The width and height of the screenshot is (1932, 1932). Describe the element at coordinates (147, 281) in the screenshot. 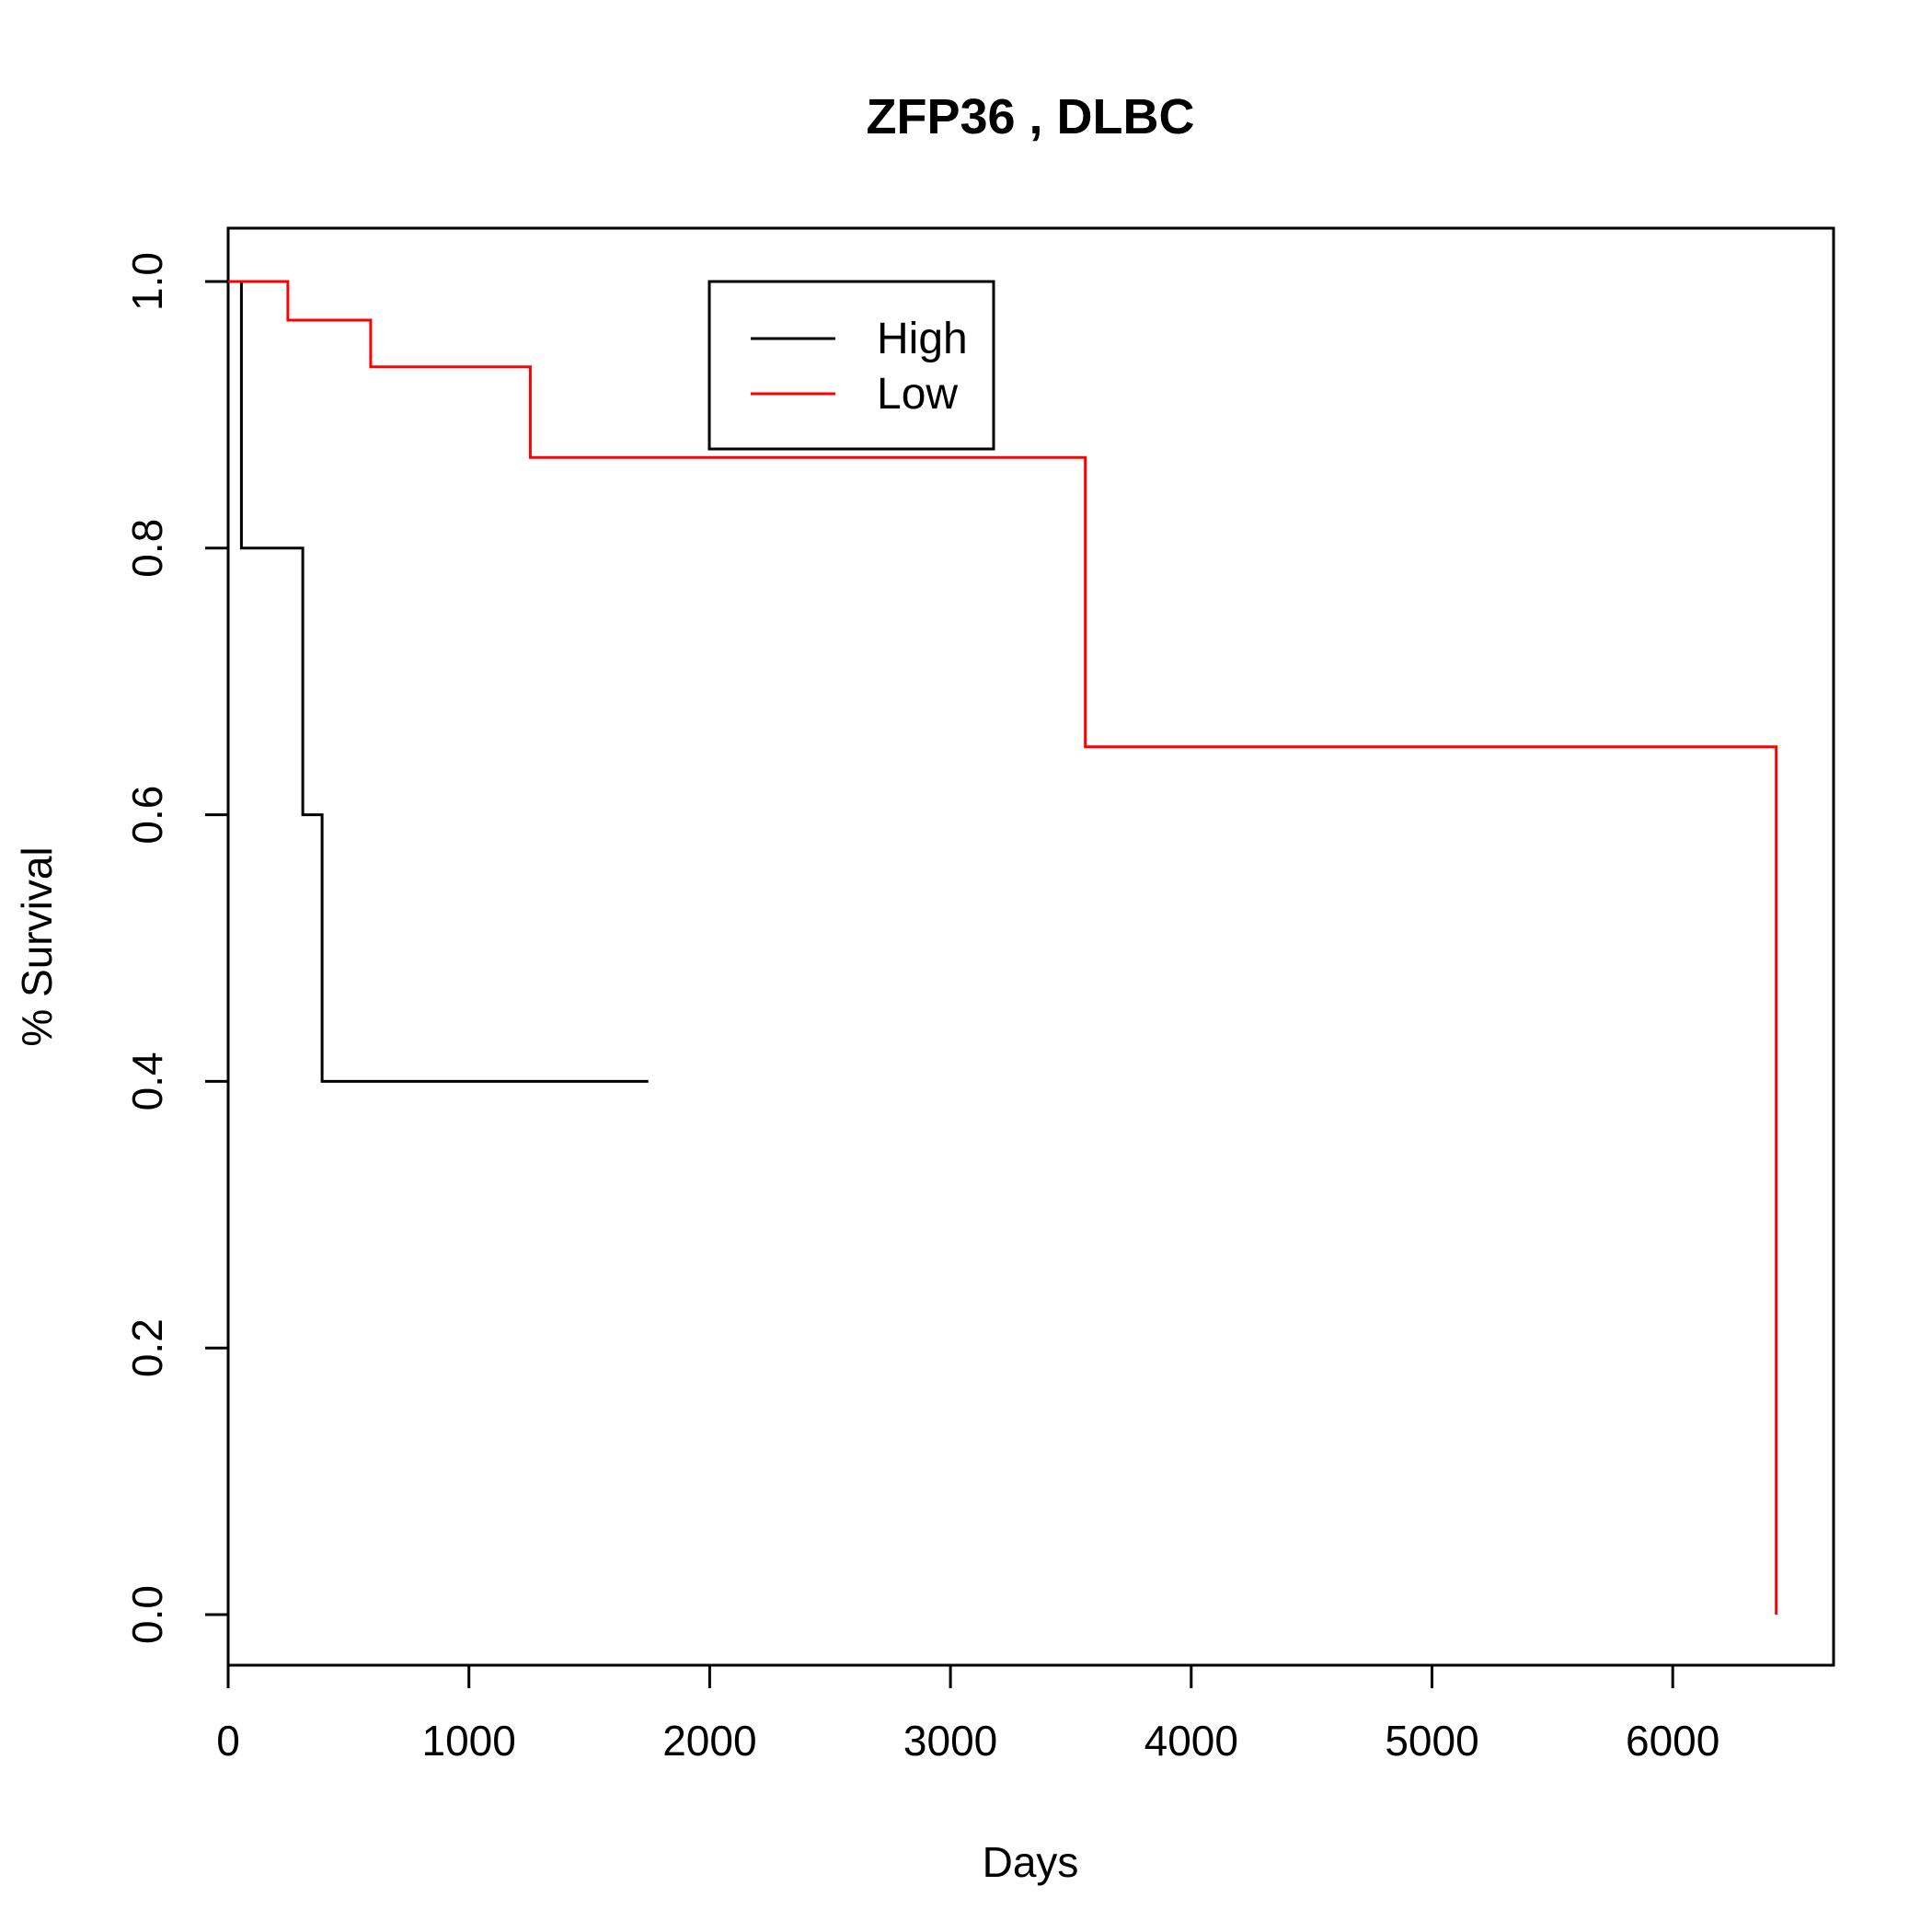

I see `y-tick-label: 1.0` at that location.